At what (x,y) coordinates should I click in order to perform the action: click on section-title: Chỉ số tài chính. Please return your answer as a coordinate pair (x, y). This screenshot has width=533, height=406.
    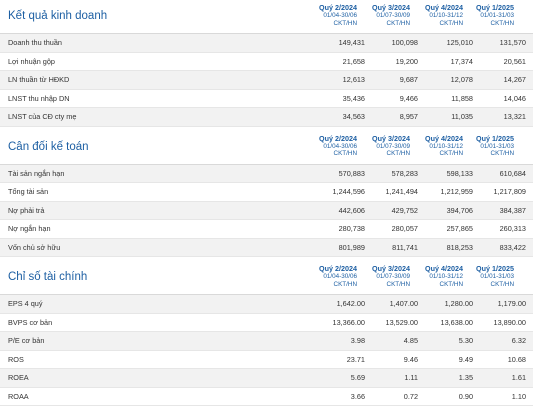
    Looking at the image, I should click on (47, 277).